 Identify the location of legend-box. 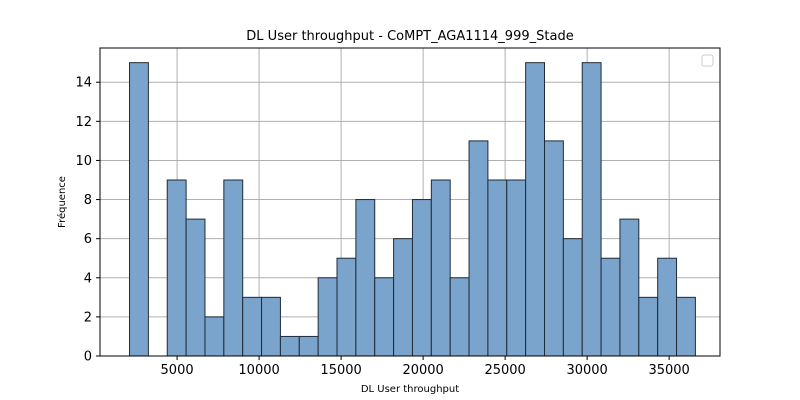
(707, 60).